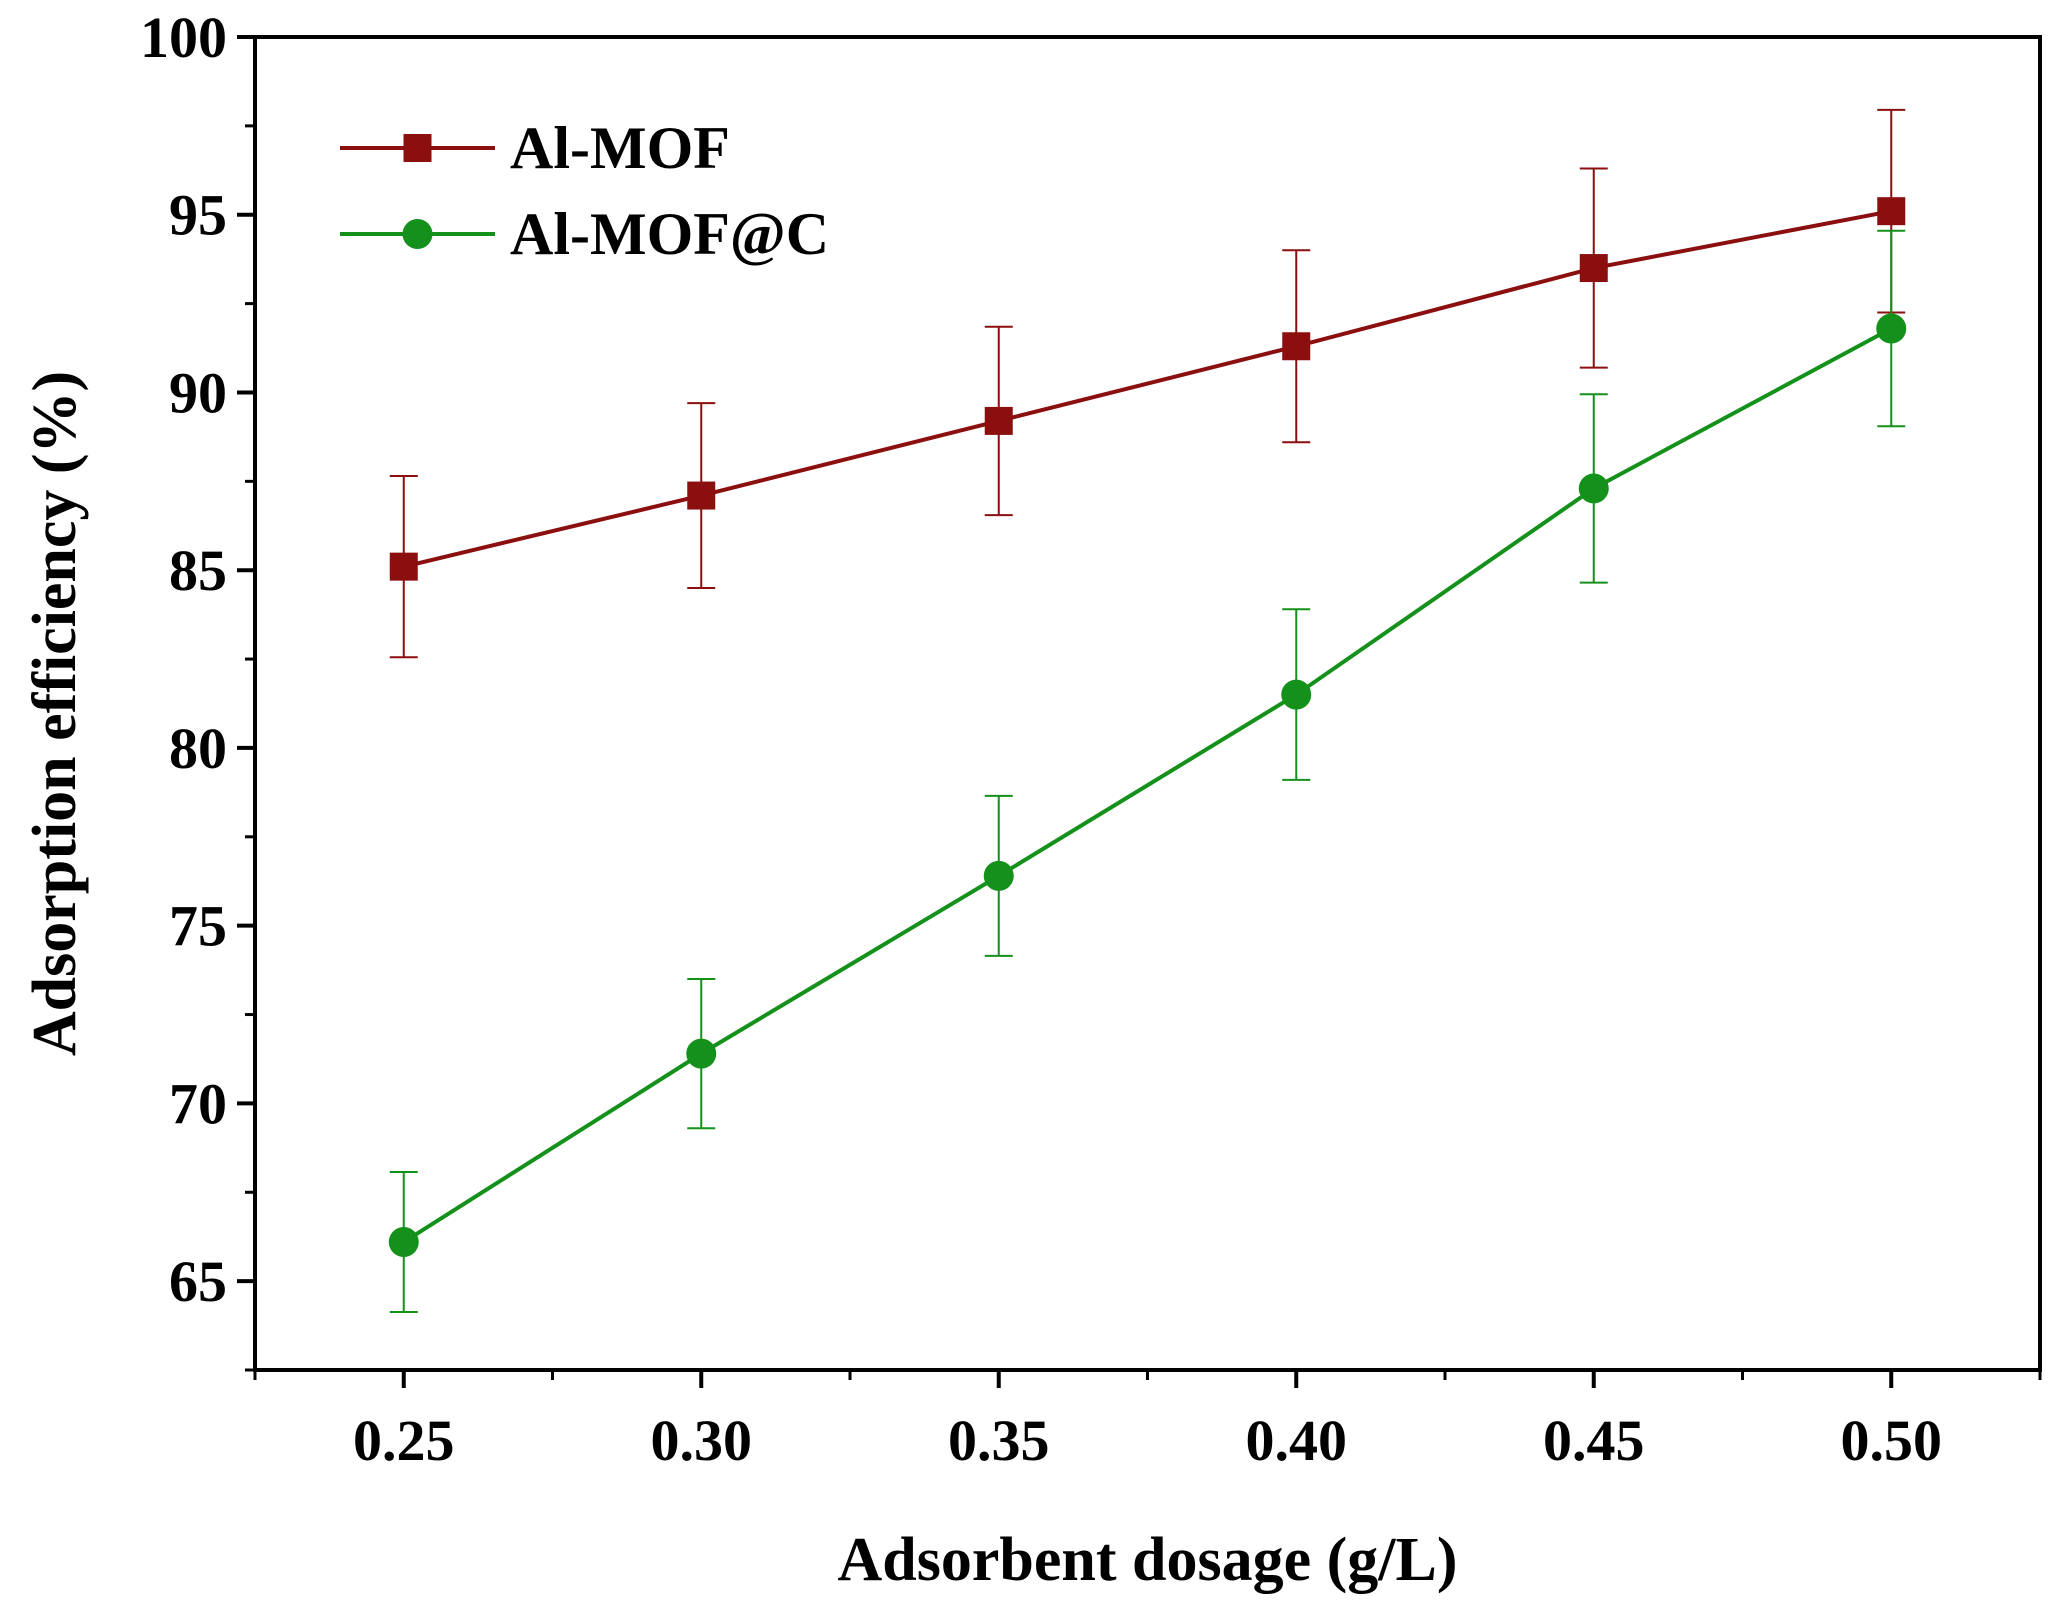 This screenshot has height=1612, width=2051. Describe the element at coordinates (417, 148) in the screenshot. I see `legend-marker-square` at that location.